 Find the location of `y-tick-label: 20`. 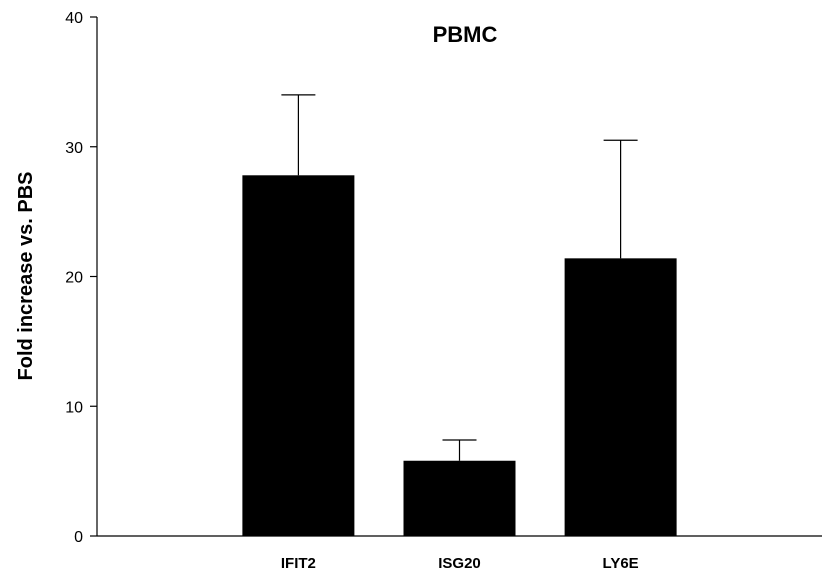

y-tick-label: 20 is located at coordinates (74, 278).